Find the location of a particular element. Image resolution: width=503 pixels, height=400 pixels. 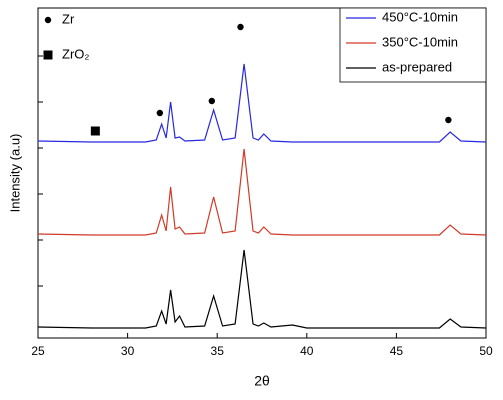

x-tick-label: 30 is located at coordinates (128, 351).